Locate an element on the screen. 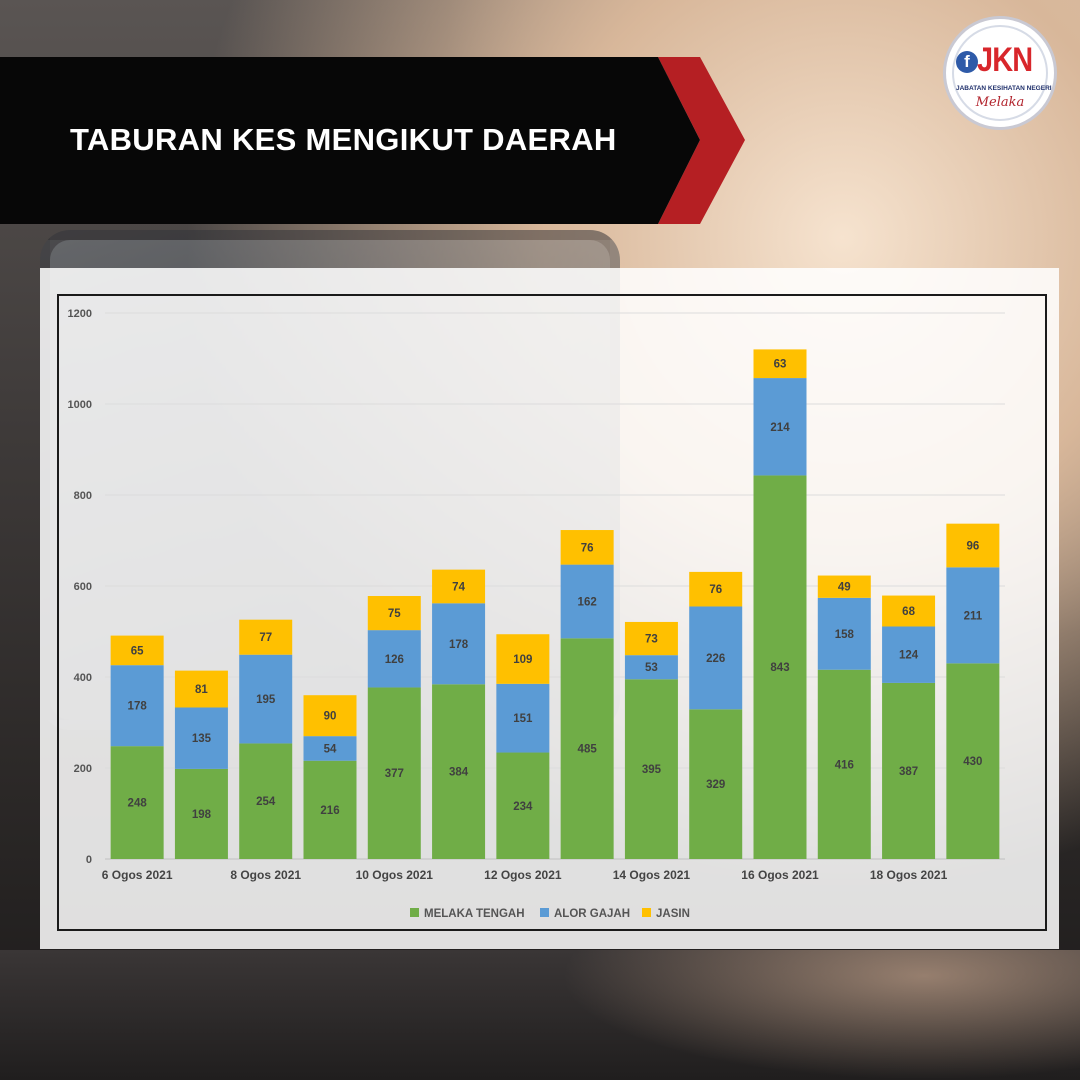 The image size is (1080, 1080). data-label: 65 is located at coordinates (137, 651).